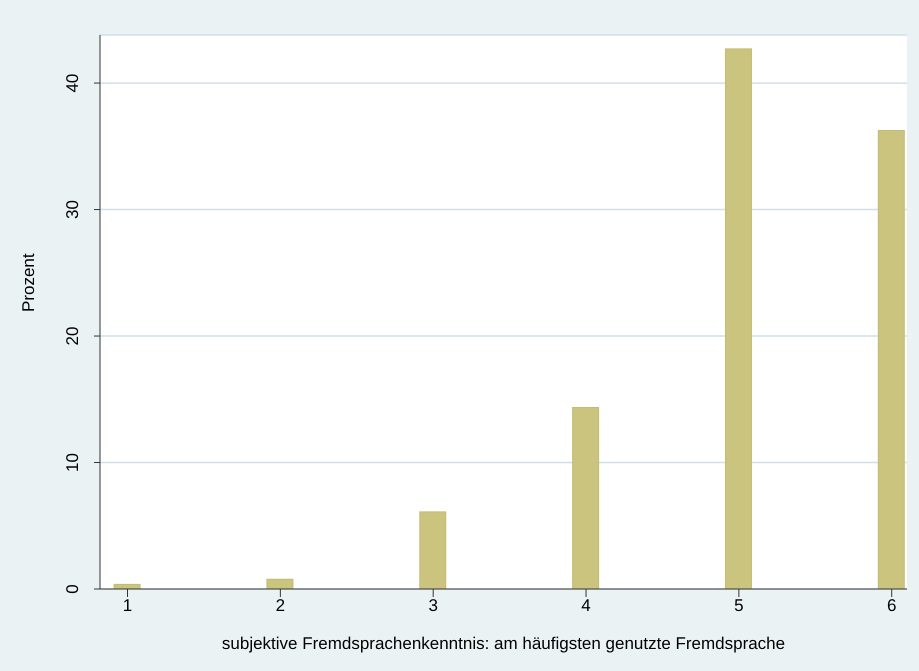 The height and width of the screenshot is (671, 919). Describe the element at coordinates (72, 589) in the screenshot. I see `y-tick-label: 0` at that location.